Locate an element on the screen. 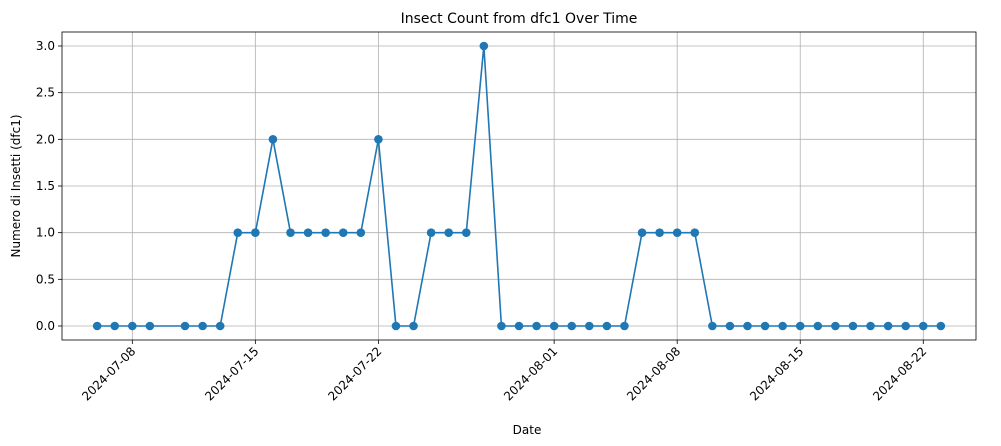 The height and width of the screenshot is (446, 1001). y-tick-label: 0.0 is located at coordinates (45, 326).